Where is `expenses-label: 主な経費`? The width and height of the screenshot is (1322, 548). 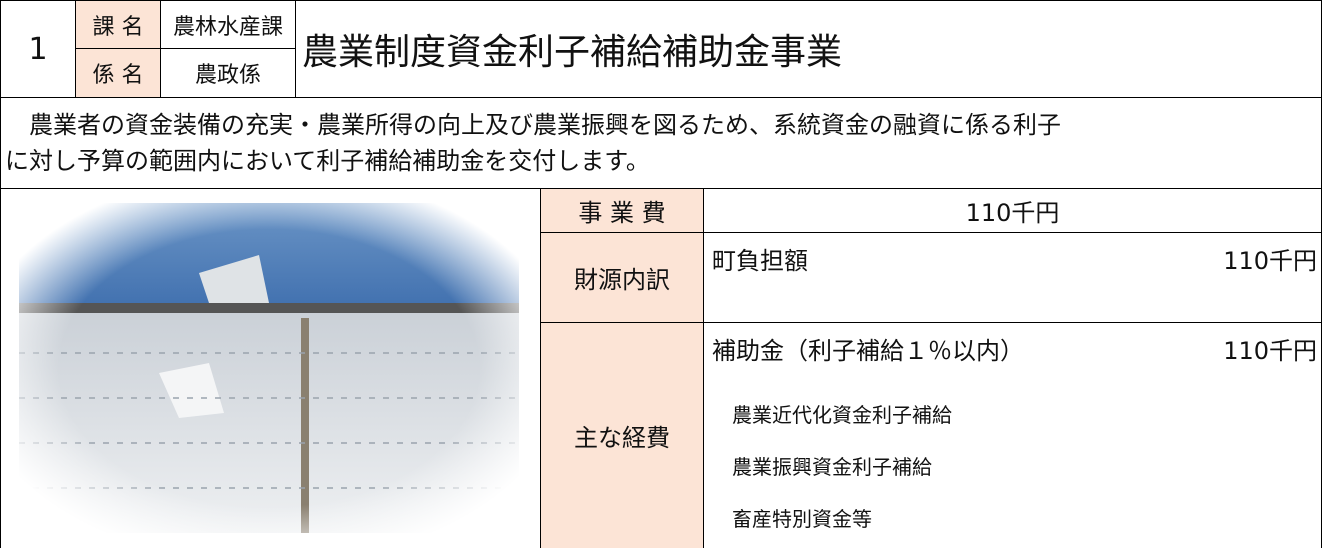
expenses-label: 主な経費 is located at coordinates (622, 438).